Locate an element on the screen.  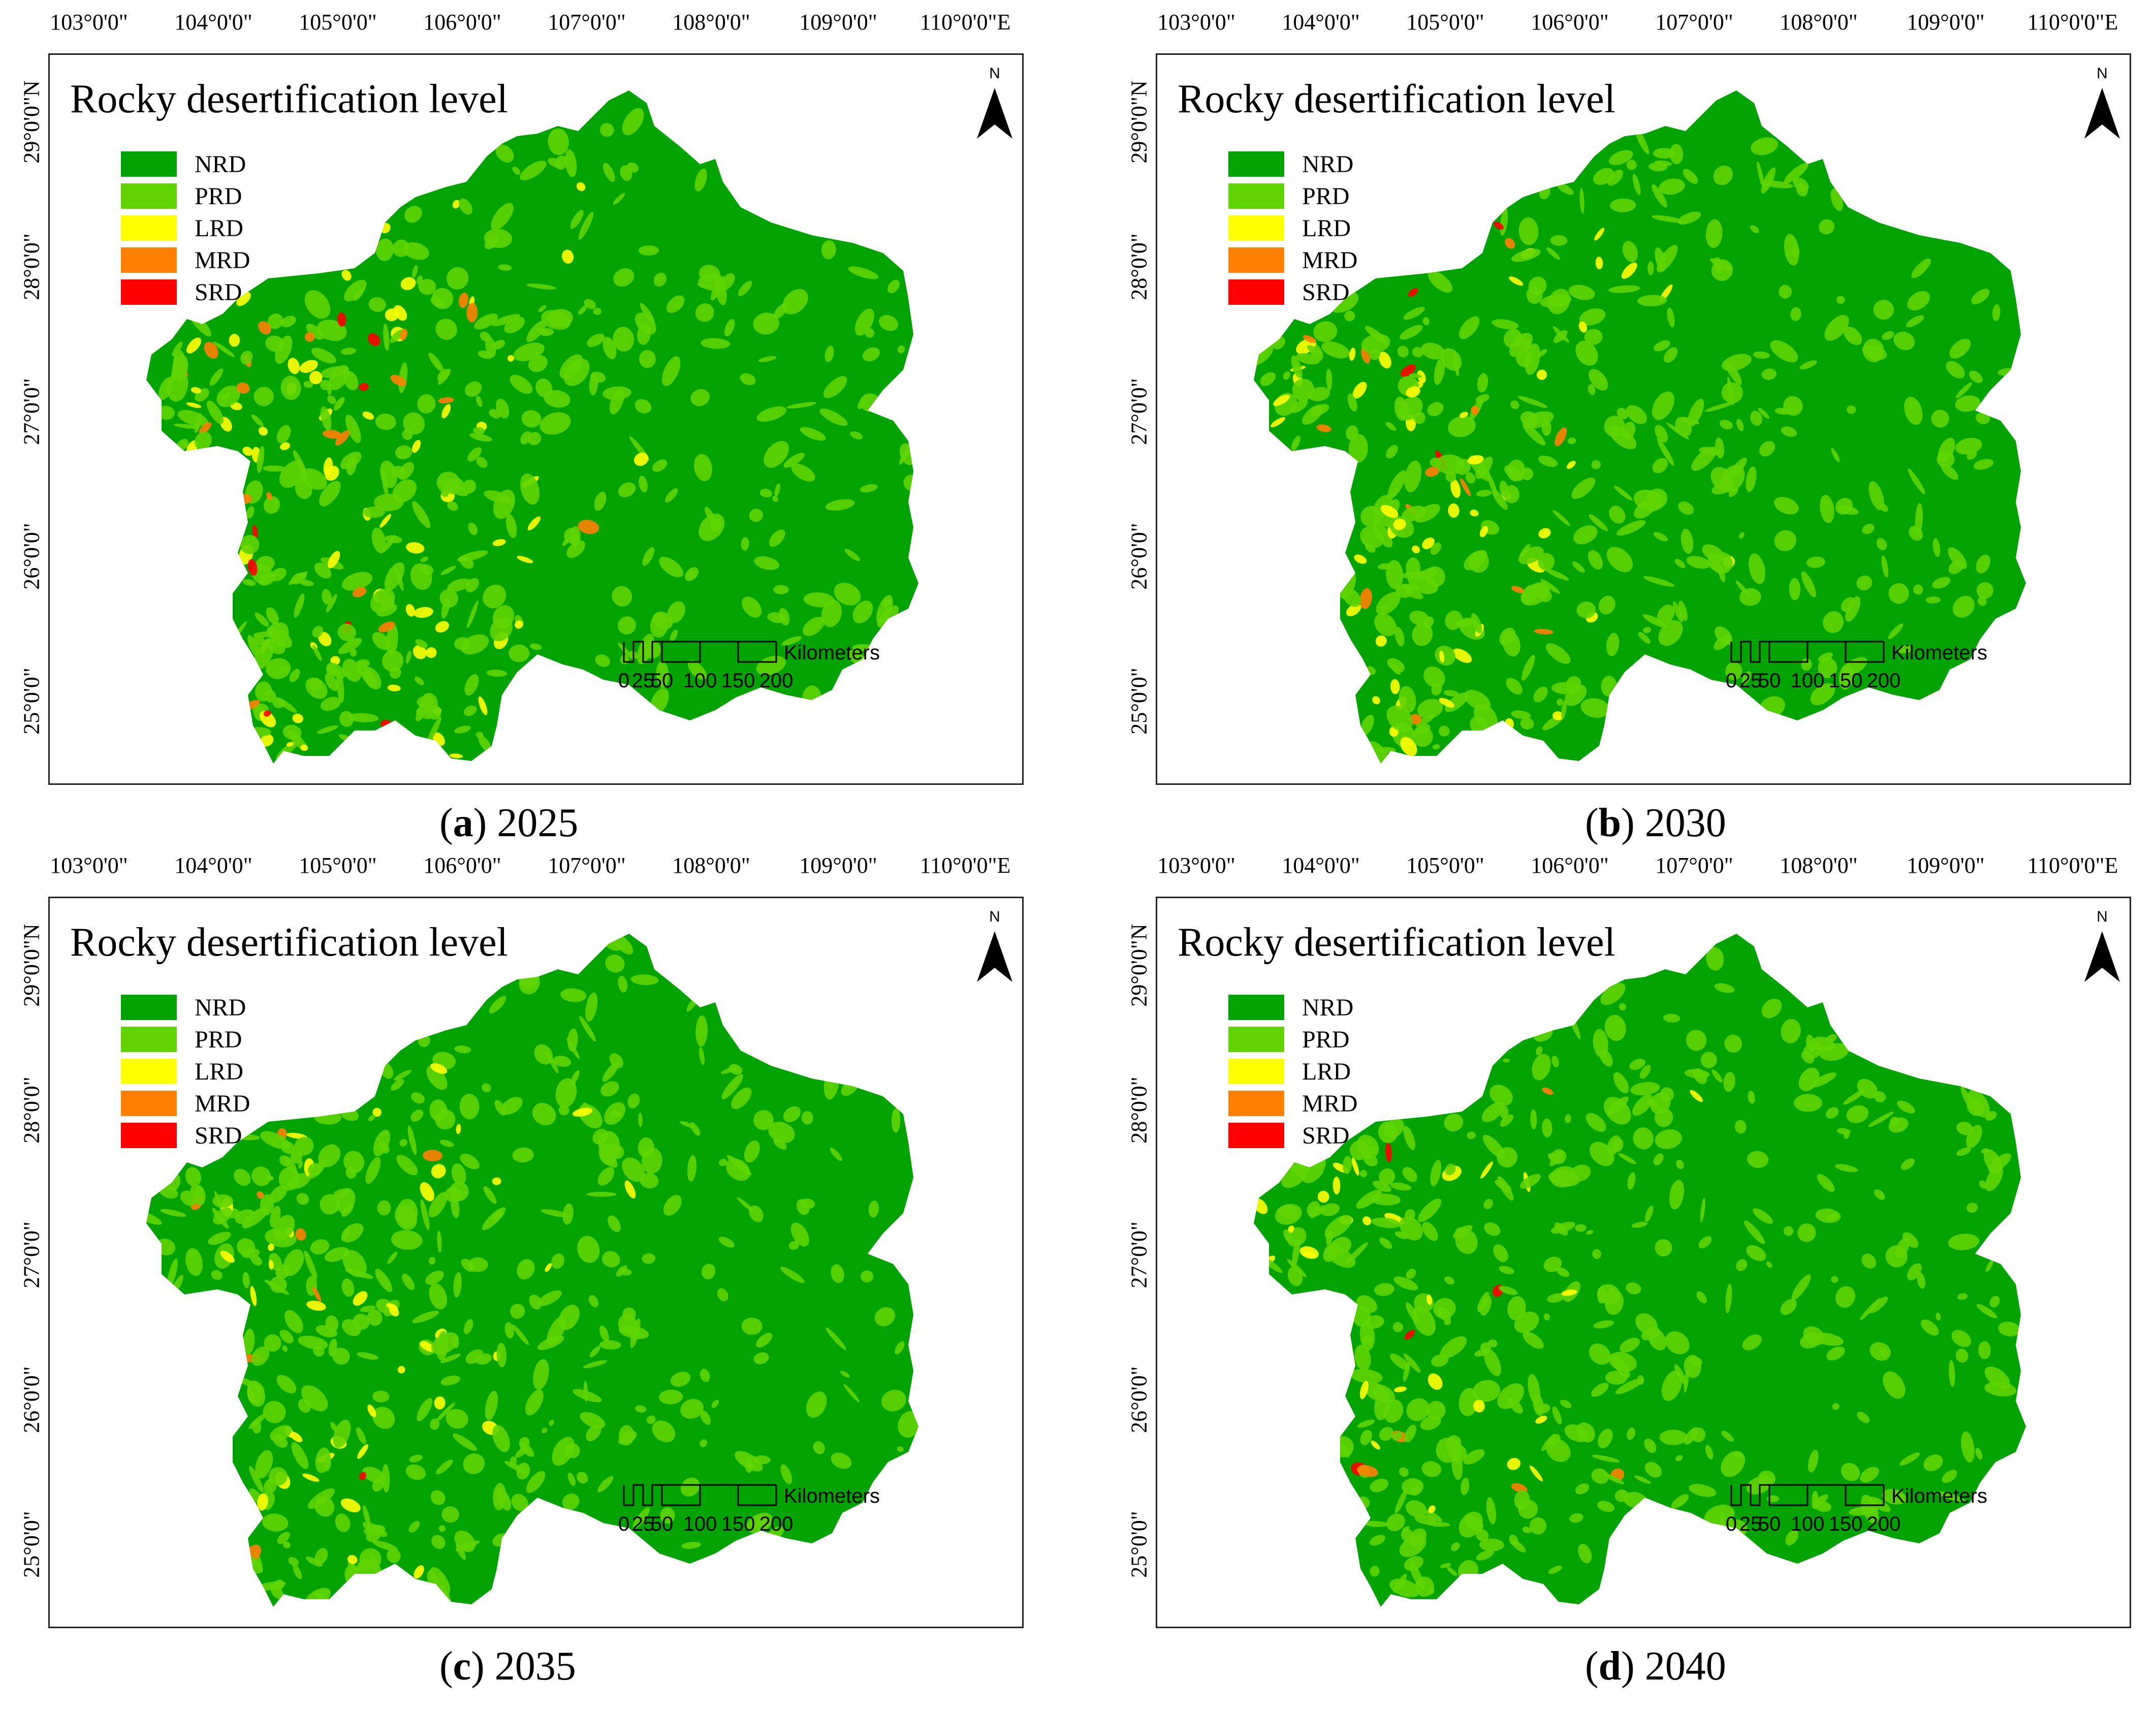
scale-tick-label: 200 is located at coordinates (1883, 1524).